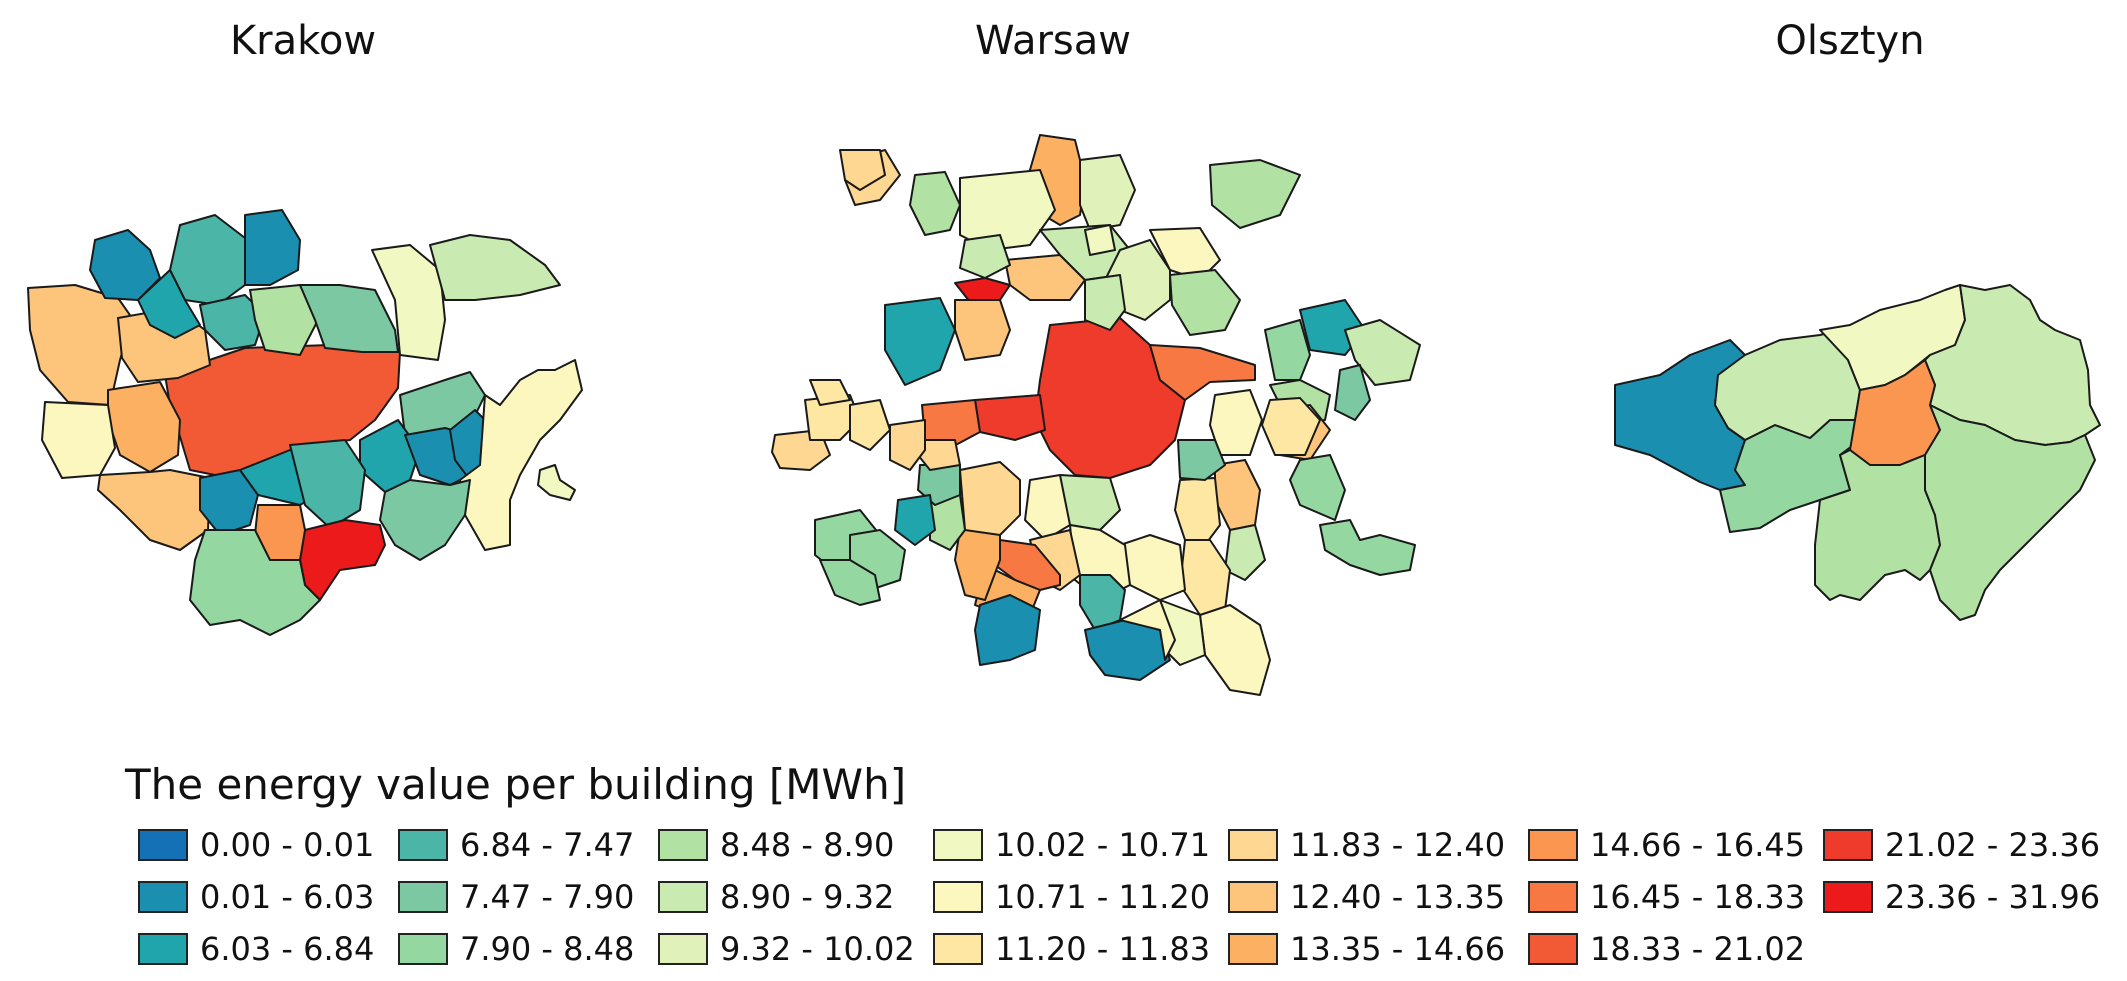  I want to click on legend-item: 23.36 - 31.96, so click(1961, 897).